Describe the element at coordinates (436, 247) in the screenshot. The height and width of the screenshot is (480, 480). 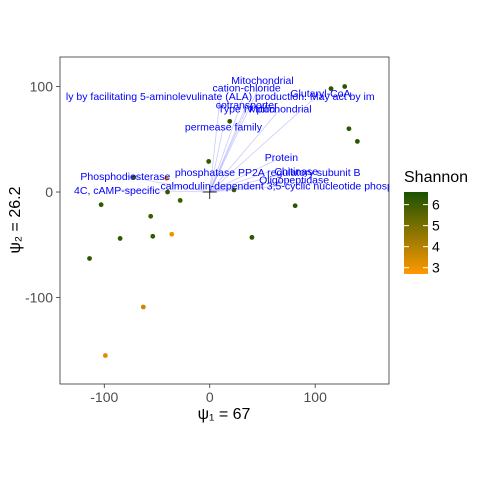
I see `legend-tick-label: 4` at that location.